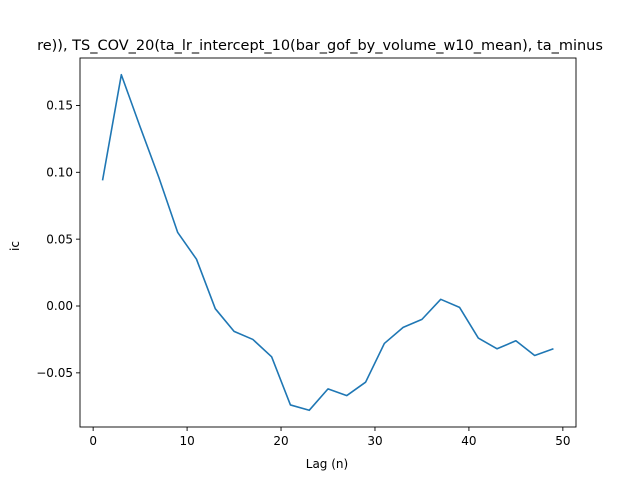 Image resolution: width=640 pixels, height=480 pixels. Describe the element at coordinates (186, 441) in the screenshot. I see `x-tick-label: 10` at that location.